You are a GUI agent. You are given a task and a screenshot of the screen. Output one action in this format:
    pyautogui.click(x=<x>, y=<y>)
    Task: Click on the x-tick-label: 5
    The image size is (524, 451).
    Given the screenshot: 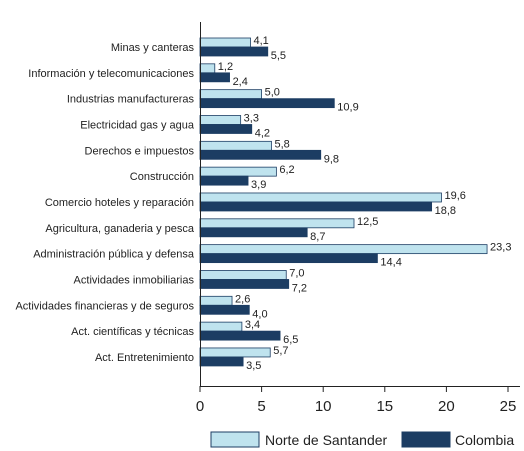 What is the action you would take?
    pyautogui.click(x=261, y=406)
    